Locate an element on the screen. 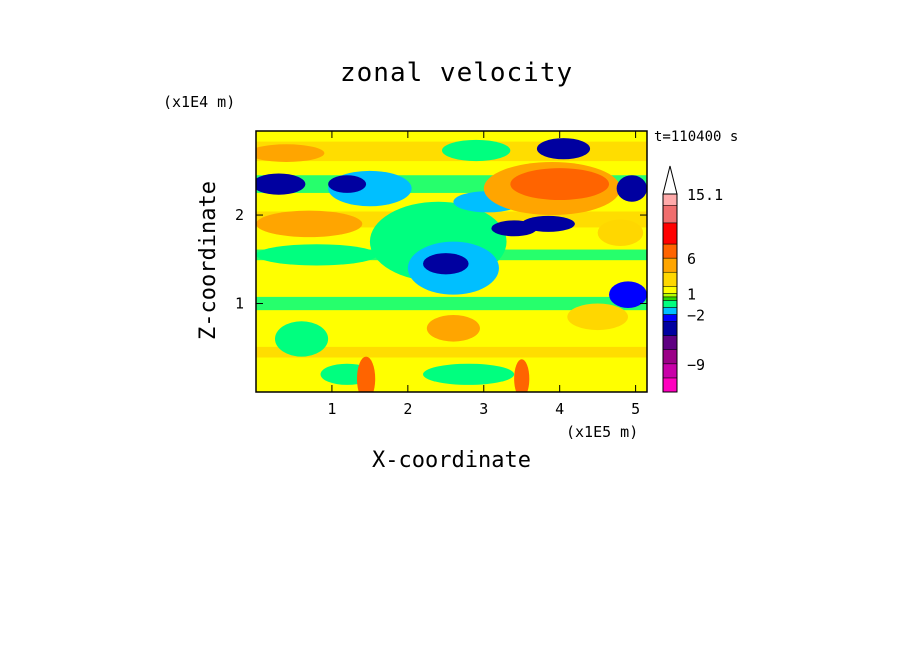 The height and width of the screenshot is (654, 904). colorbar-arrow is located at coordinates (670, 180).